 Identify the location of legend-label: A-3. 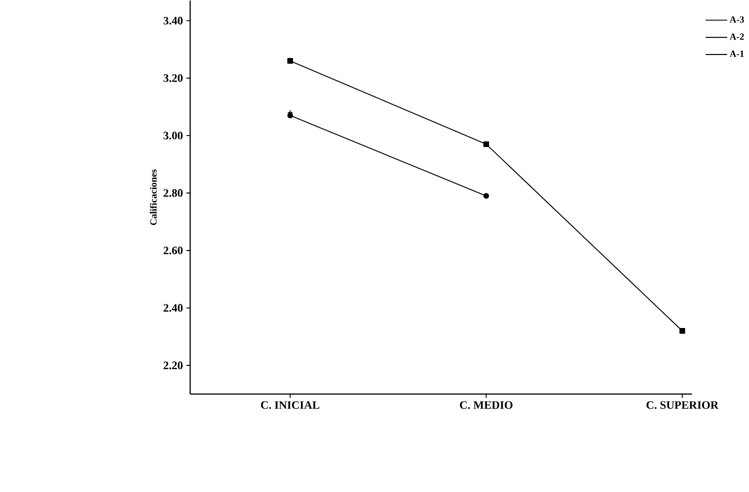
(737, 19).